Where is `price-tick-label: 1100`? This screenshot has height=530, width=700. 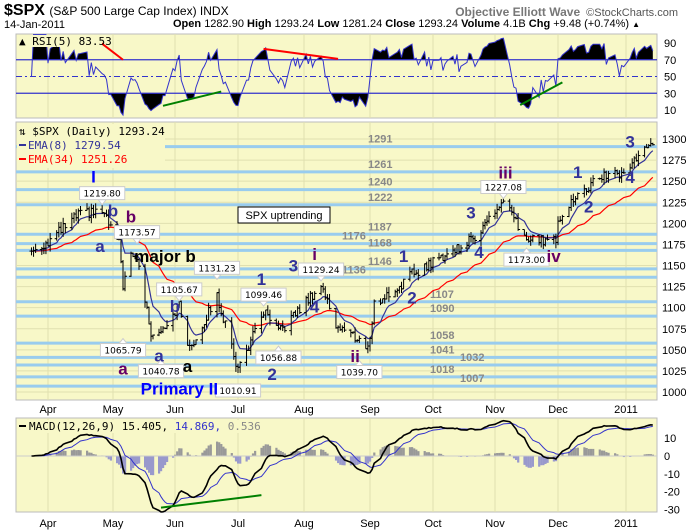 price-tick-label: 1100 is located at coordinates (674, 309).